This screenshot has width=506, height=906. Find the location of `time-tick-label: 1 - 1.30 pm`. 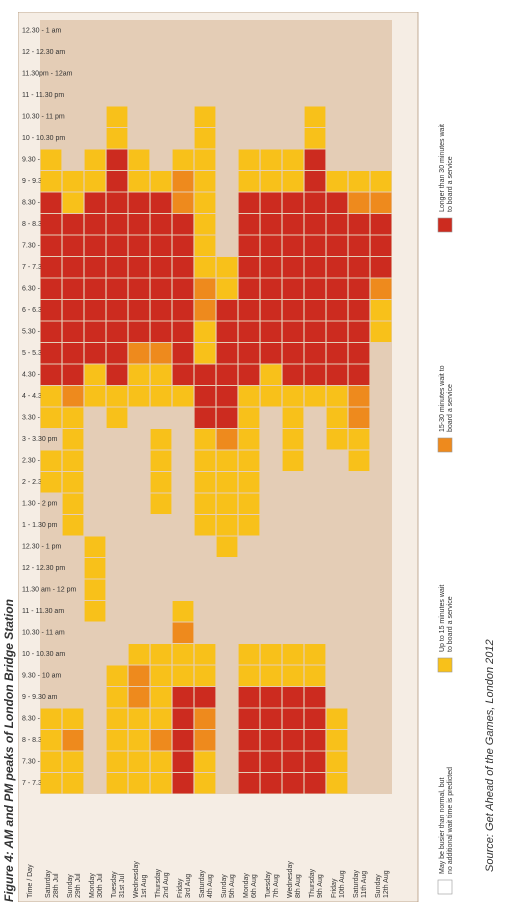

time-tick-label: 1 - 1.30 pm is located at coordinates (40, 525).